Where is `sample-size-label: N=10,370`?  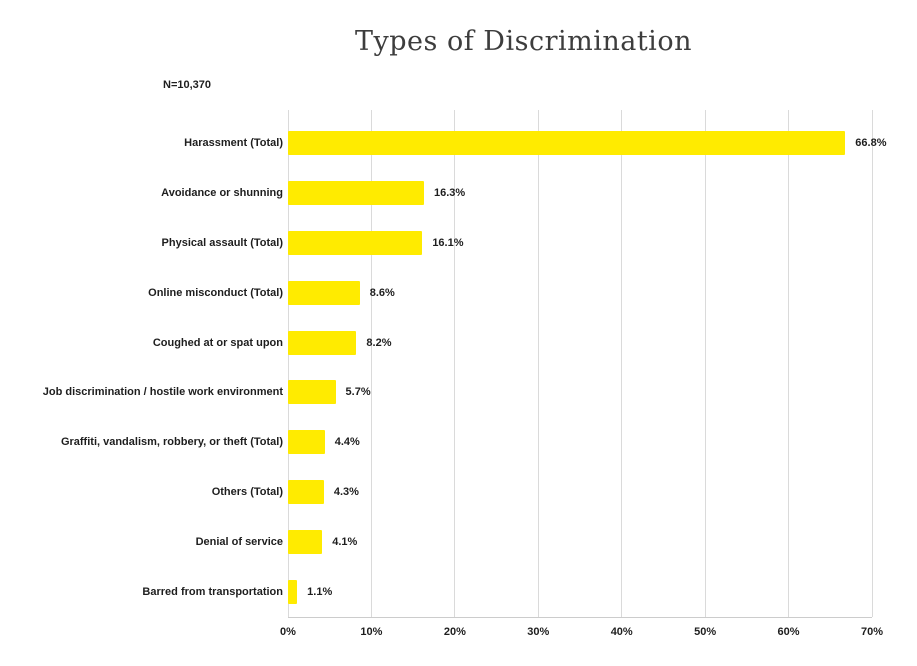 sample-size-label: N=10,370 is located at coordinates (187, 85).